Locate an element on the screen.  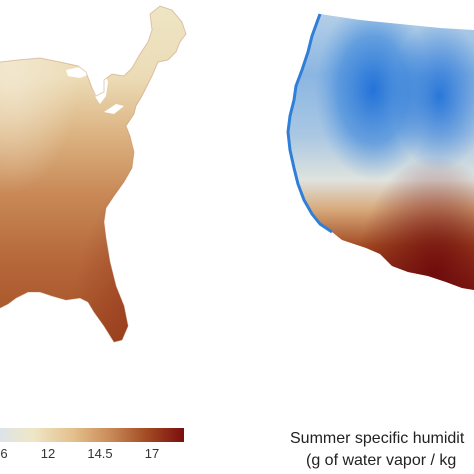
legend-tick-14-5: 14.5 is located at coordinates (100, 453).